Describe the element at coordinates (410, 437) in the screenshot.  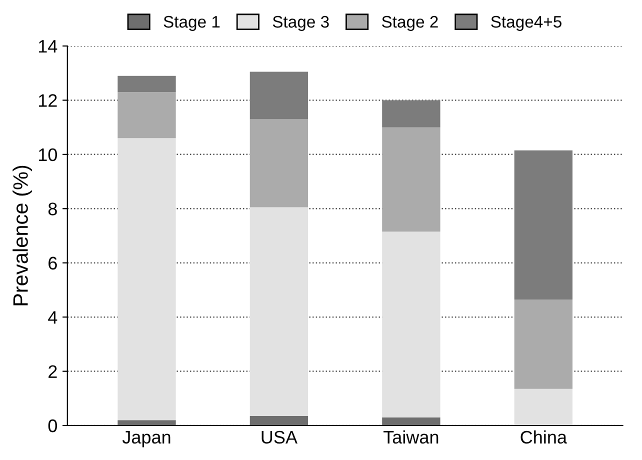
I see `x-tick-label: Taiwan` at that location.